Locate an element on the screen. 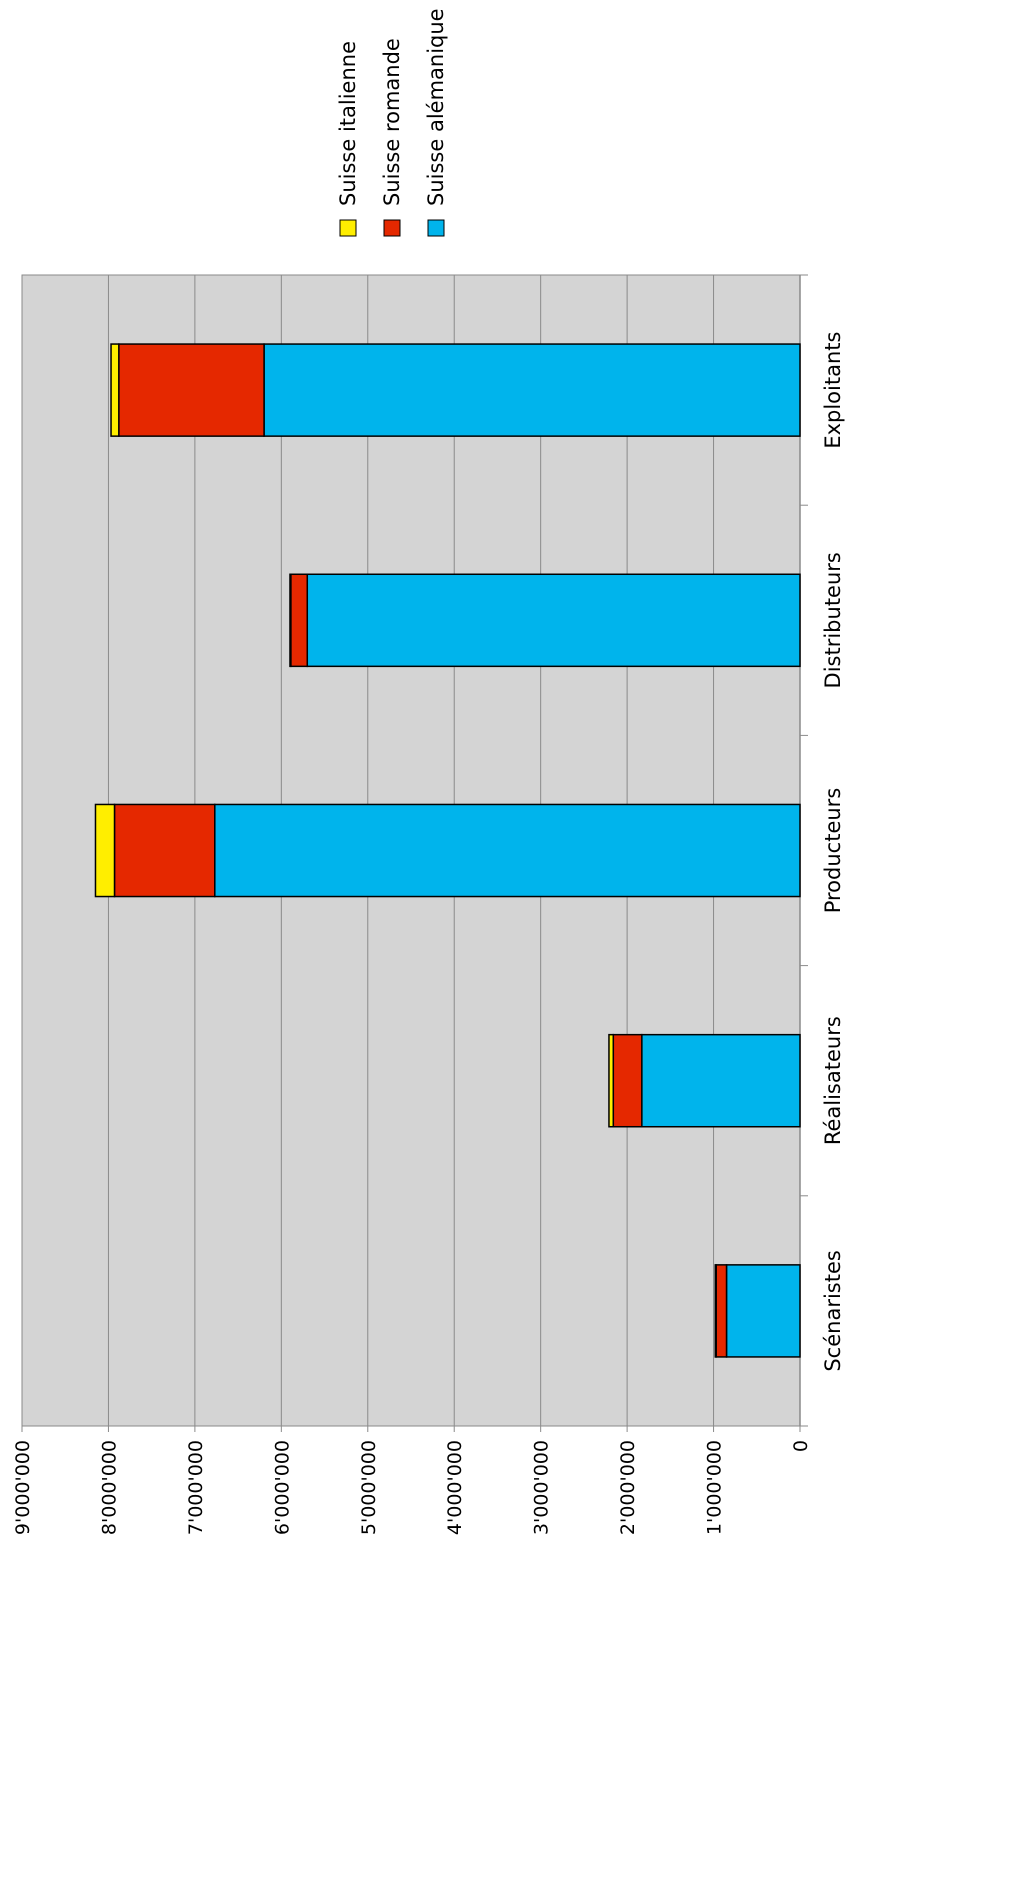  bar-producteurs-suisse-alemanique is located at coordinates (507, 850).